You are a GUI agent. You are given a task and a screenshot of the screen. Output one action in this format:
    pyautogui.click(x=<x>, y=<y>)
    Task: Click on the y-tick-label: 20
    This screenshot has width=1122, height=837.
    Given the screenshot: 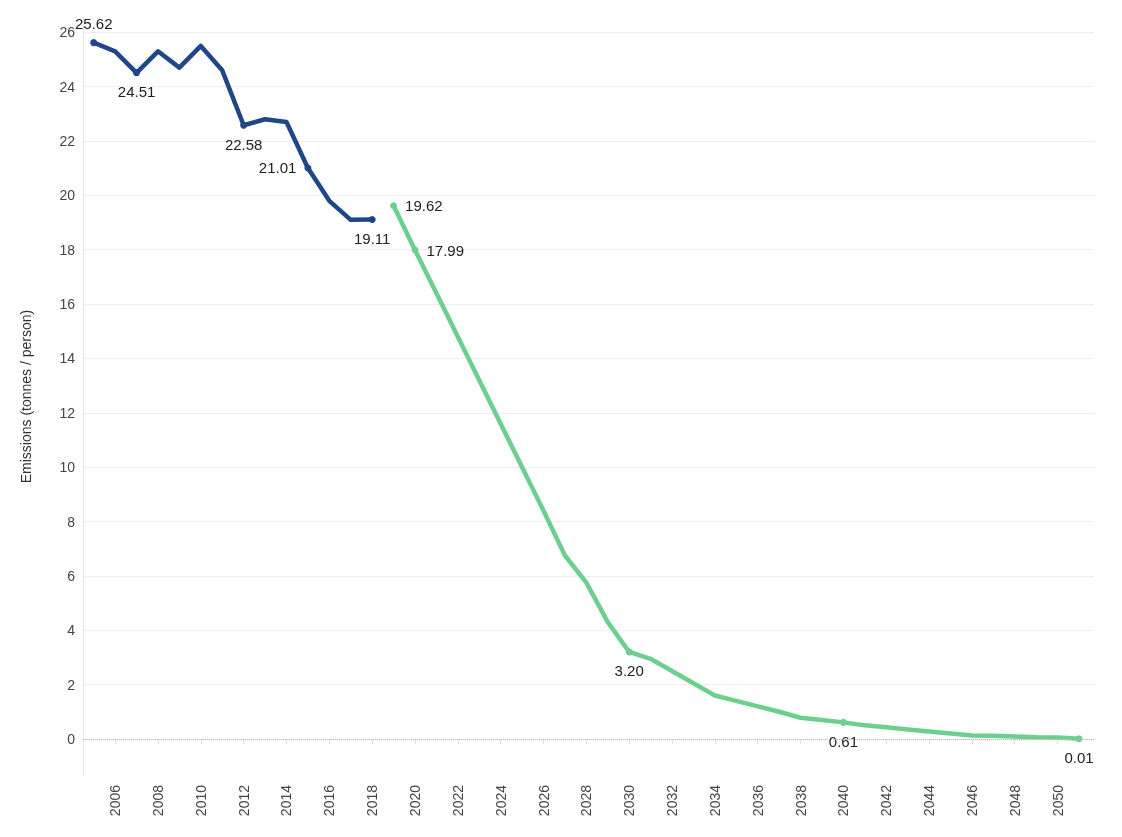 What is the action you would take?
    pyautogui.click(x=67, y=195)
    